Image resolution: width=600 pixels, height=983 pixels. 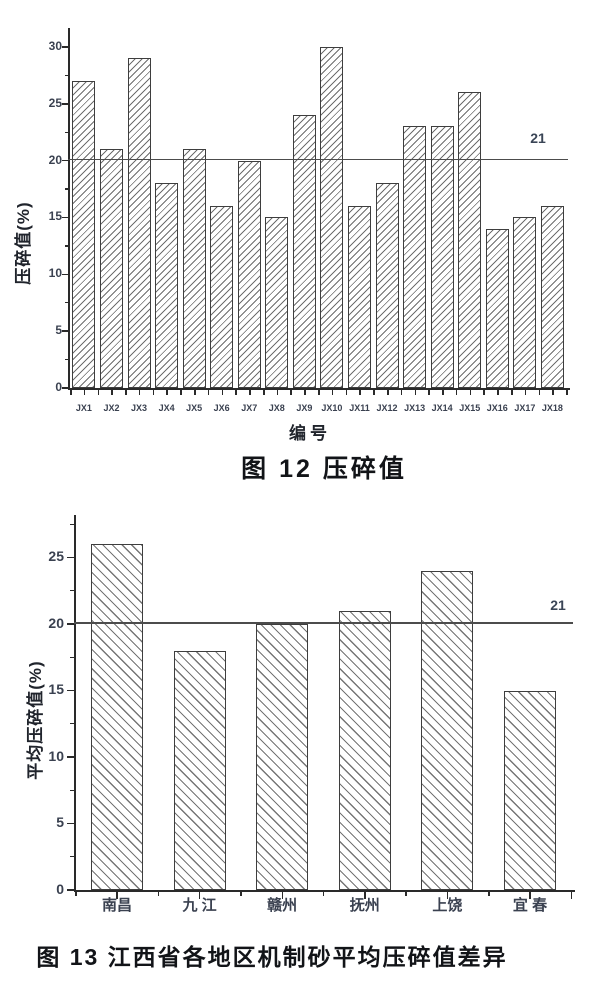 I want to click on y-tick-label: 0, so click(x=58, y=387).